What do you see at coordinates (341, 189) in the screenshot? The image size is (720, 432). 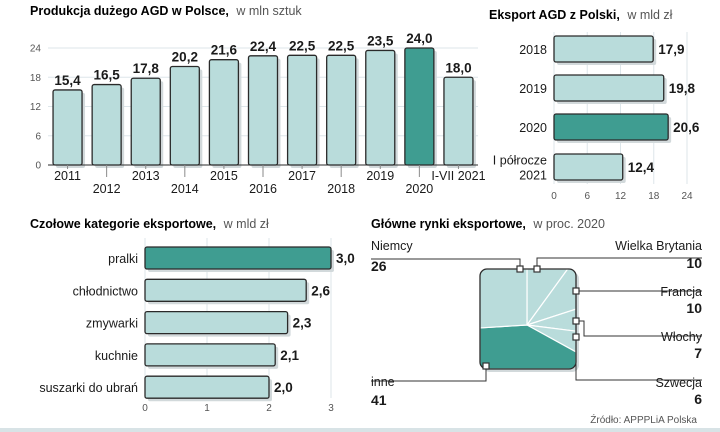 I see `x-tick-label: 2018` at bounding box center [341, 189].